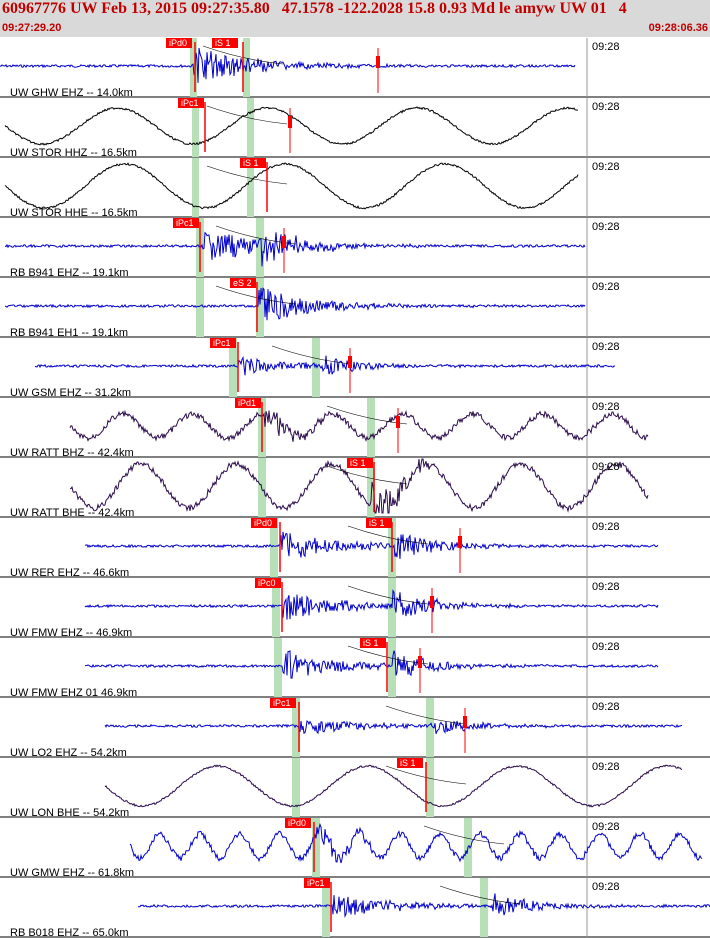  I want to click on trace-row: iPd0 iS 1 09:28 UW GHW EHZ -- 14.0km, so click(355, 68).